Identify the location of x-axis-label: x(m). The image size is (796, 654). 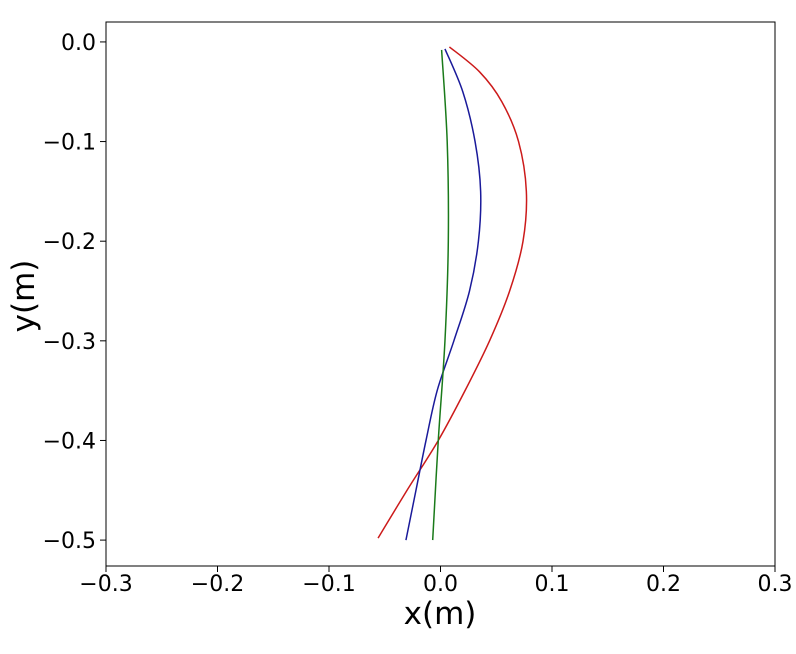
(440, 614).